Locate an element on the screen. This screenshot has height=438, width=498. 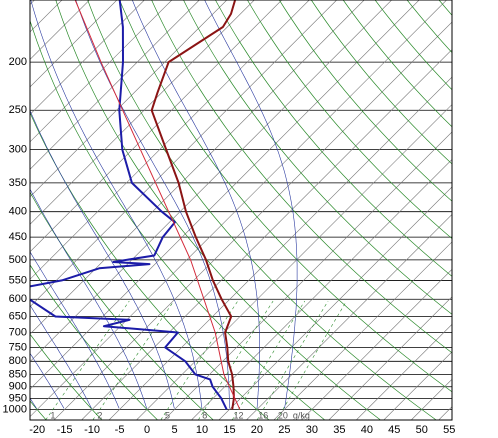
x-tick-label: 30 is located at coordinates (312, 430).